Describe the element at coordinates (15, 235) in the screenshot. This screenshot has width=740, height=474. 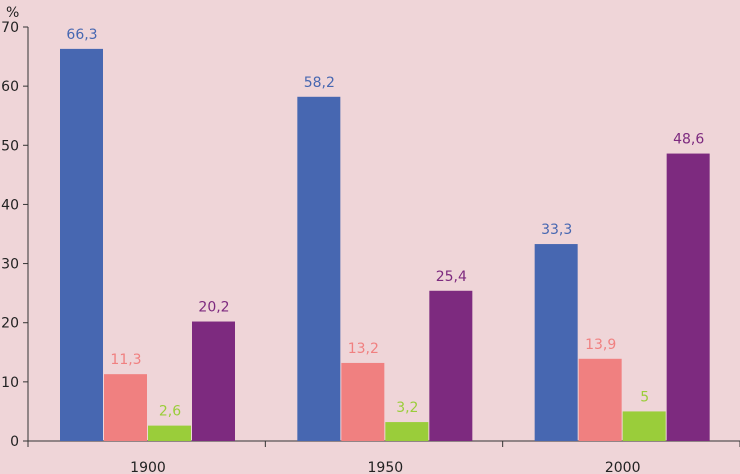
I see `y-axis: 0 10 20 30 40 50 60 70` at that location.